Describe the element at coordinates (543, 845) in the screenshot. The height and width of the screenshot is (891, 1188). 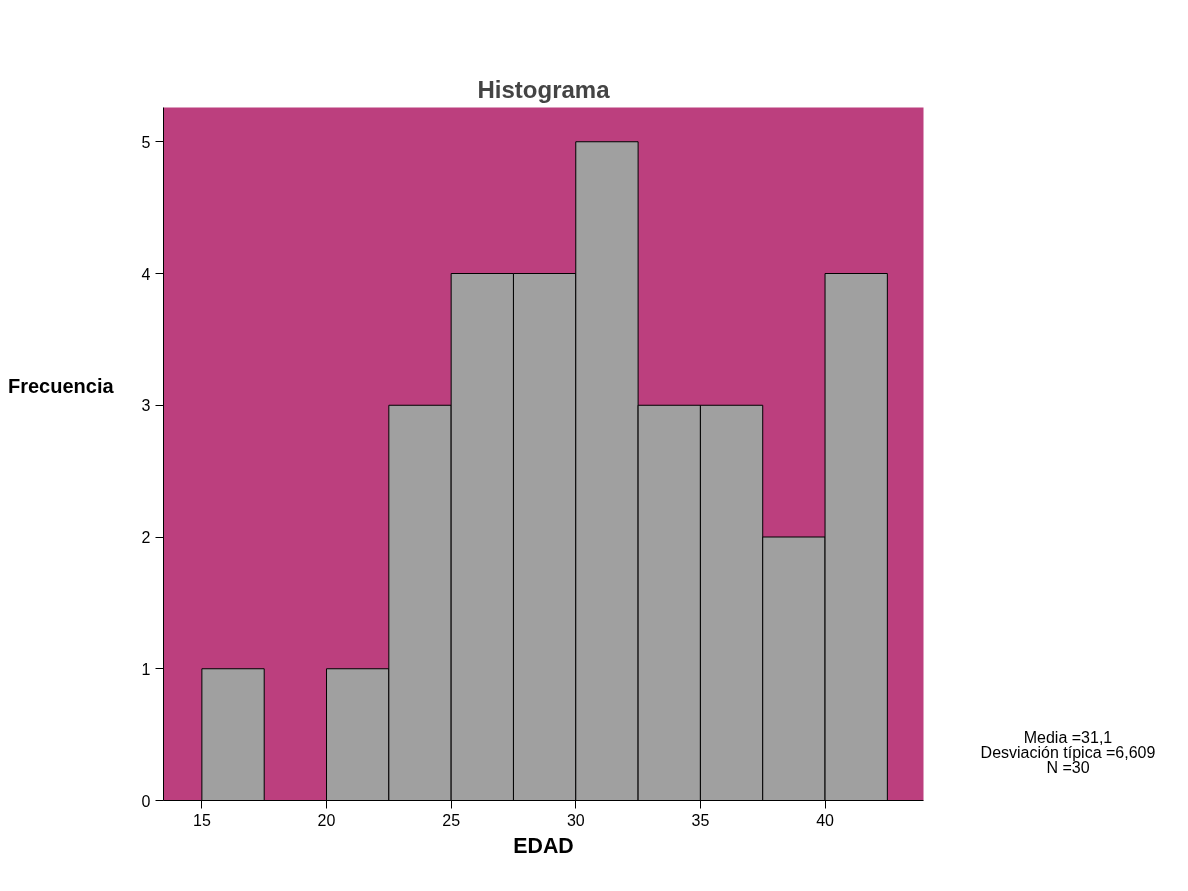
I see `x-axis-title: EDAD` at that location.